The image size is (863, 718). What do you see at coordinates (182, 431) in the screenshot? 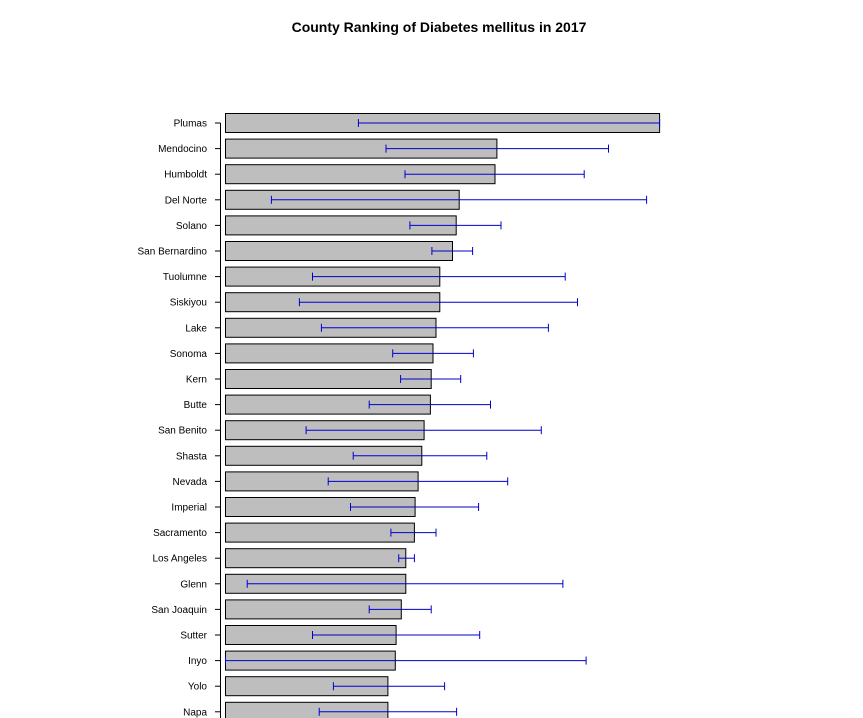
I see `y-tick-label: San Benito` at bounding box center [182, 431].